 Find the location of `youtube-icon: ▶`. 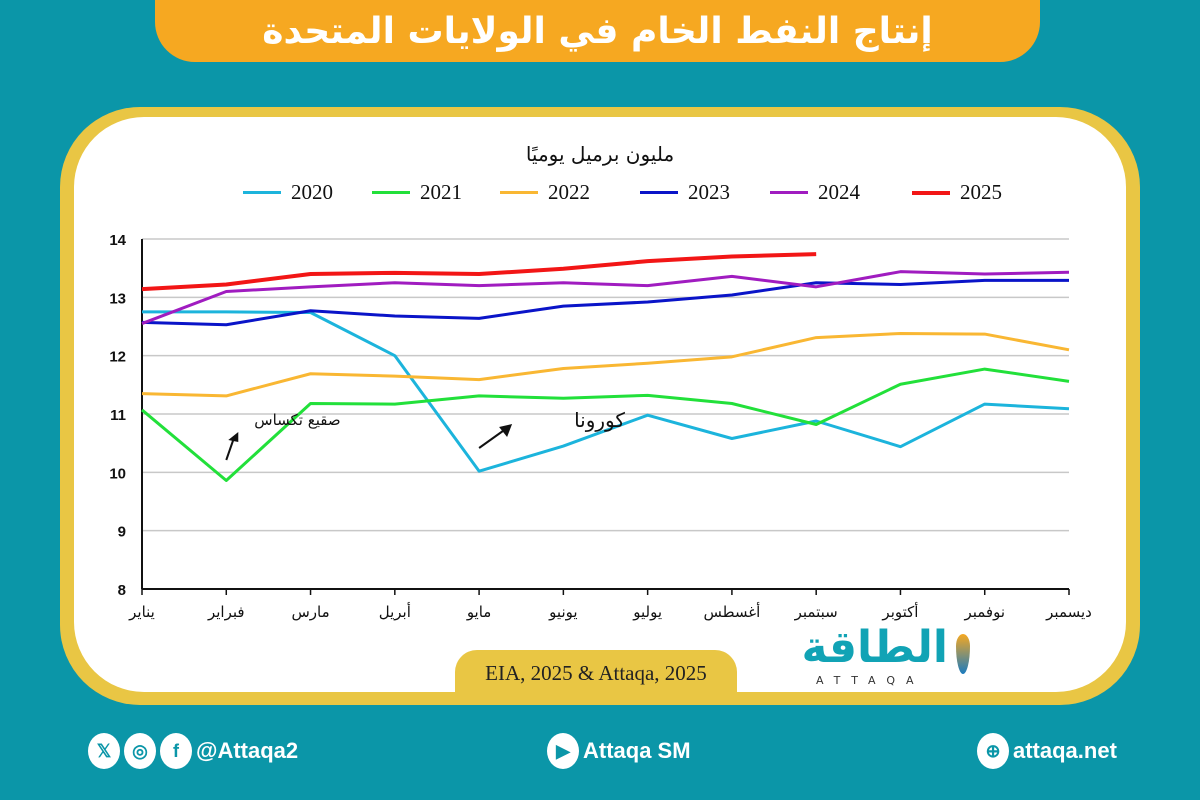

youtube-icon: ▶ is located at coordinates (563, 751).